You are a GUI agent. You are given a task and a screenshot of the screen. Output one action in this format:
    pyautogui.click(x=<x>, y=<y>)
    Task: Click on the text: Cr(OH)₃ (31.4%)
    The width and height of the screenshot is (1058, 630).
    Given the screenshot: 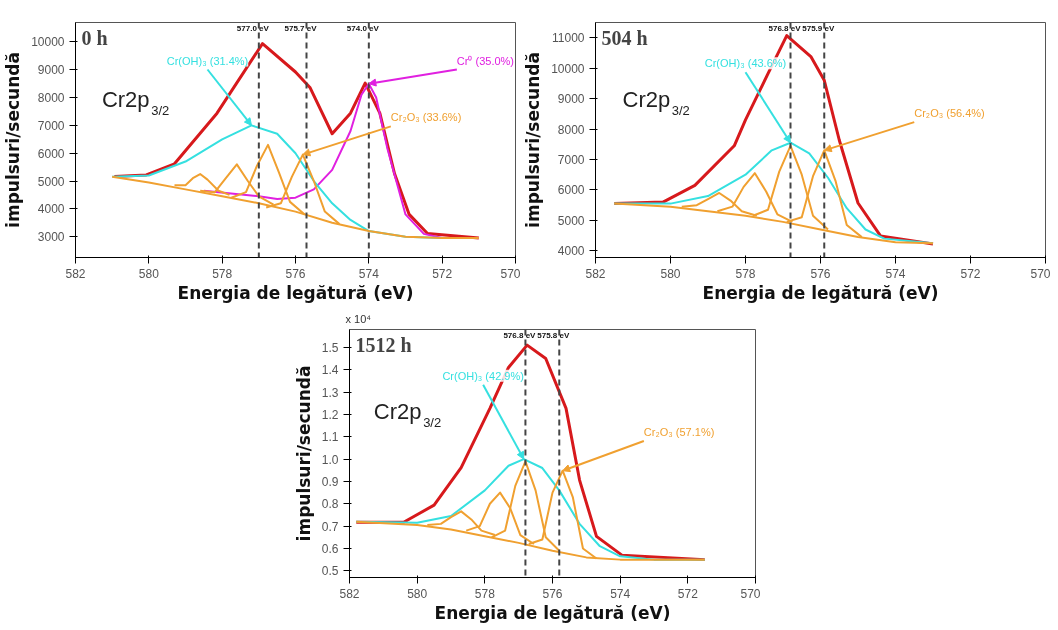 What is the action you would take?
    pyautogui.click(x=207, y=60)
    